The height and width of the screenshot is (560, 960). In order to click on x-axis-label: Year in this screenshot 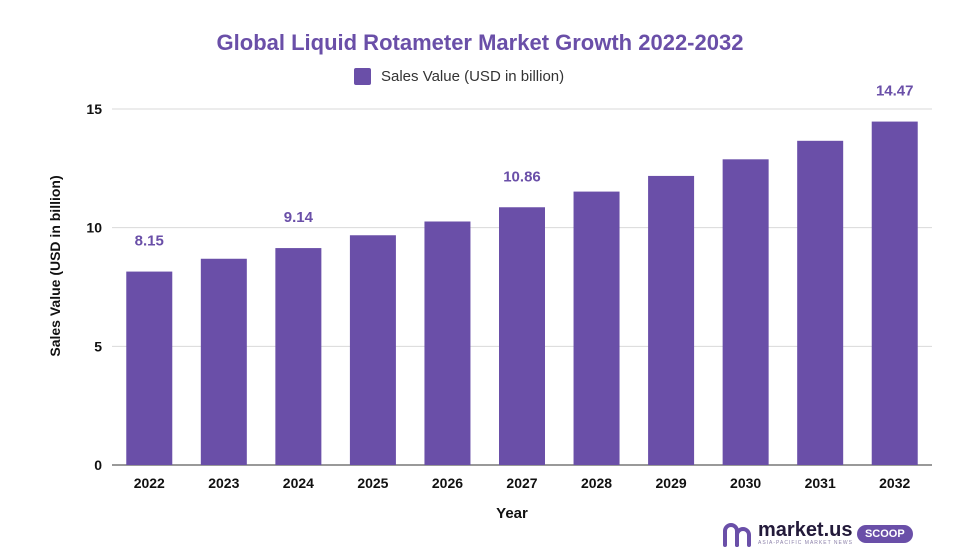, I will do `click(512, 513)`.